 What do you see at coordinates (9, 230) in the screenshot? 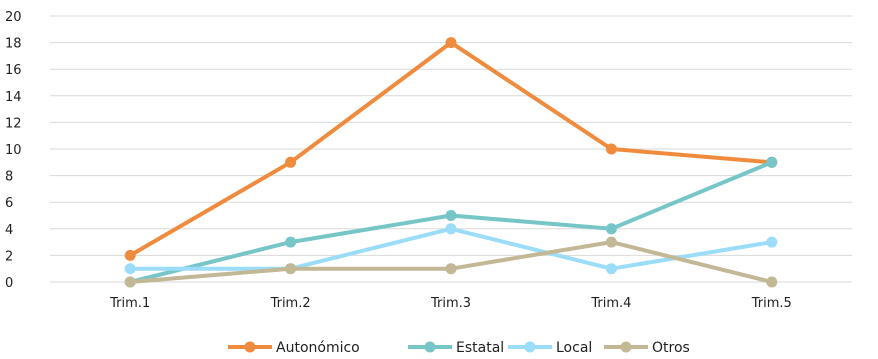
I see `y-tick-label: 4` at bounding box center [9, 230].